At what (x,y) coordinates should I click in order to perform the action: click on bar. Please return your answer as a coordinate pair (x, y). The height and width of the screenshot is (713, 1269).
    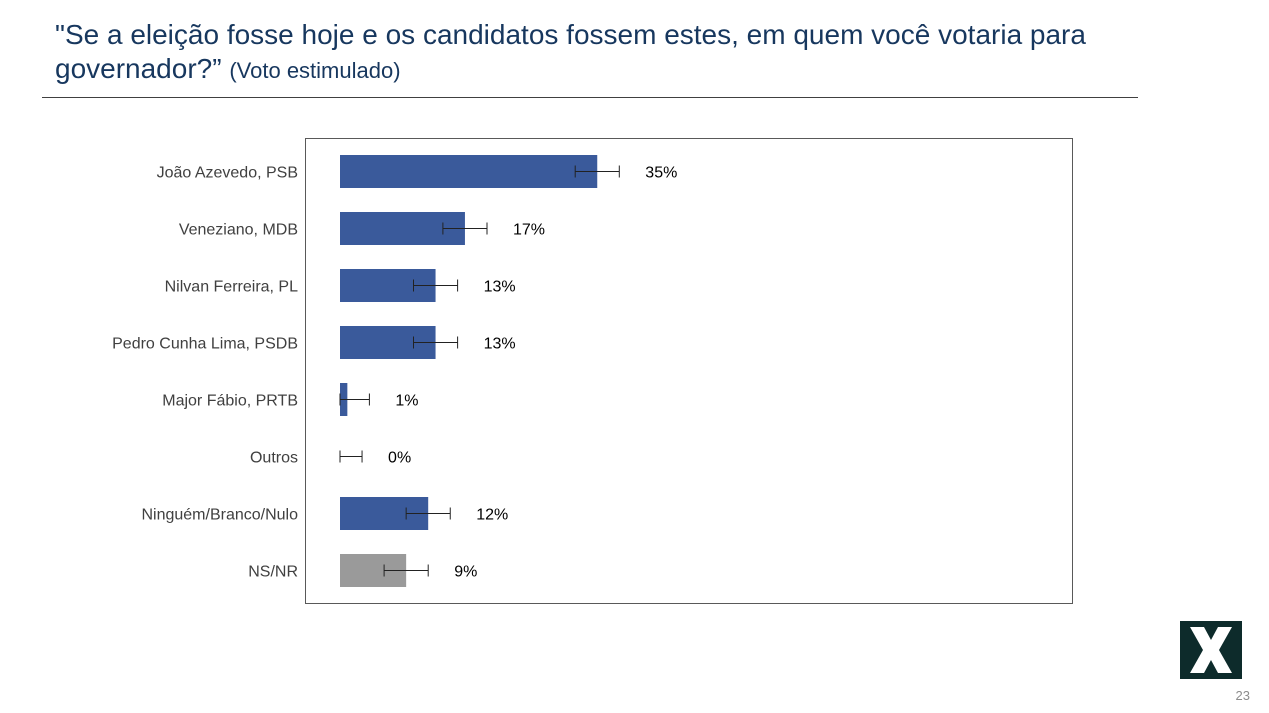
    Looking at the image, I should click on (469, 171).